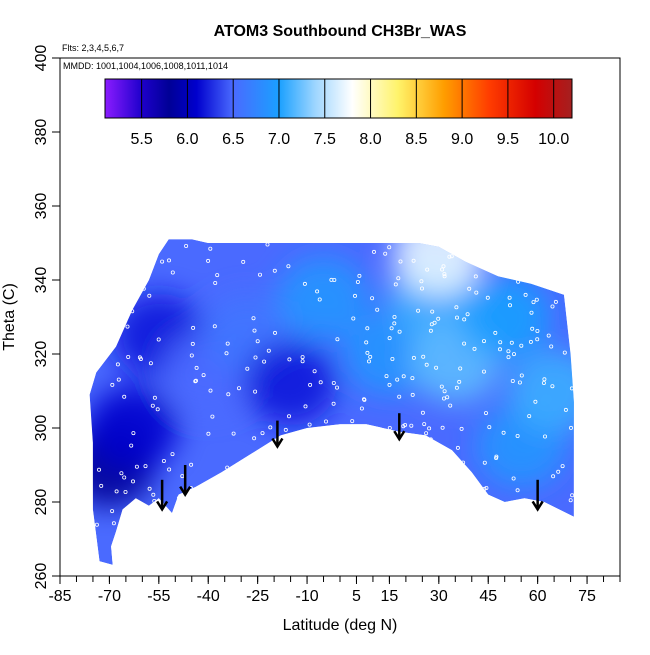  I want to click on x-tick-label: -55, so click(158, 596).